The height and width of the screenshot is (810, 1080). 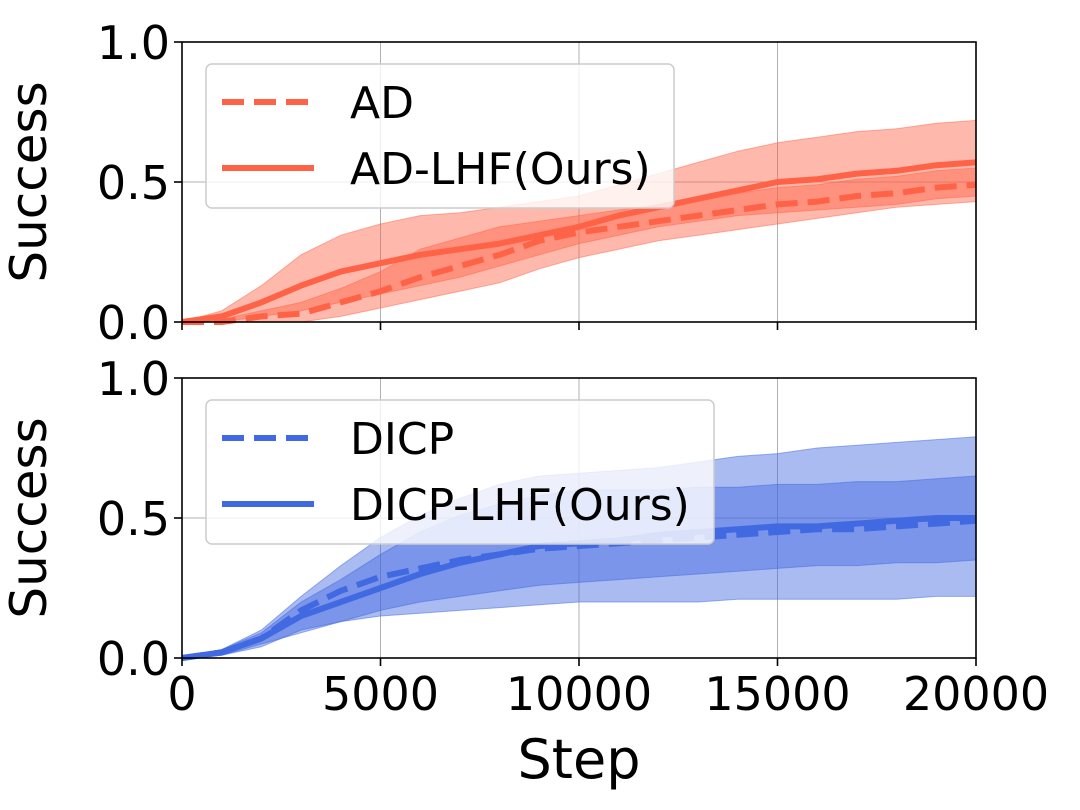 What do you see at coordinates (777, 694) in the screenshot?
I see `x-tick-label: 15000` at bounding box center [777, 694].